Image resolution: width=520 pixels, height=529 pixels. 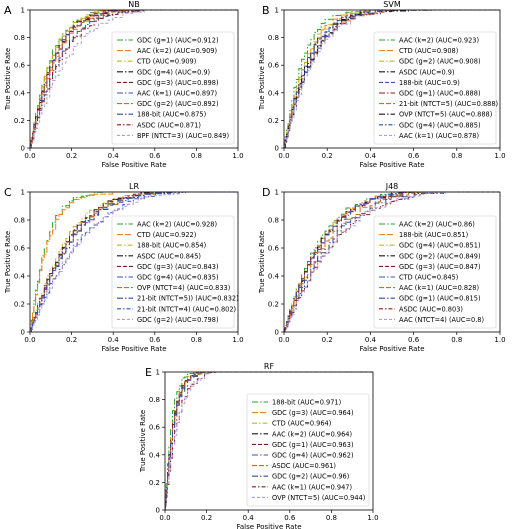 I want to click on panel-letter: D, so click(x=266, y=192).